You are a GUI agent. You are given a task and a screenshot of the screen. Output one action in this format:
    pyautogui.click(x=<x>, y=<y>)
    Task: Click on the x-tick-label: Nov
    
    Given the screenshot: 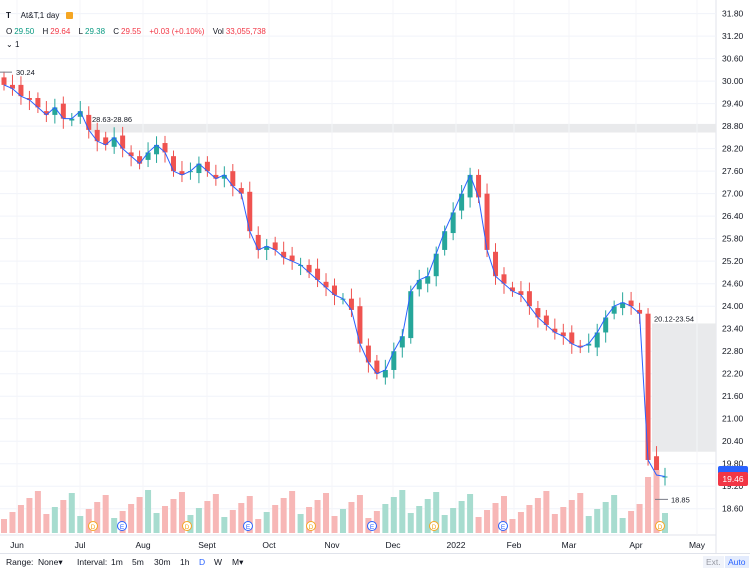 What is the action you would take?
    pyautogui.click(x=332, y=545)
    